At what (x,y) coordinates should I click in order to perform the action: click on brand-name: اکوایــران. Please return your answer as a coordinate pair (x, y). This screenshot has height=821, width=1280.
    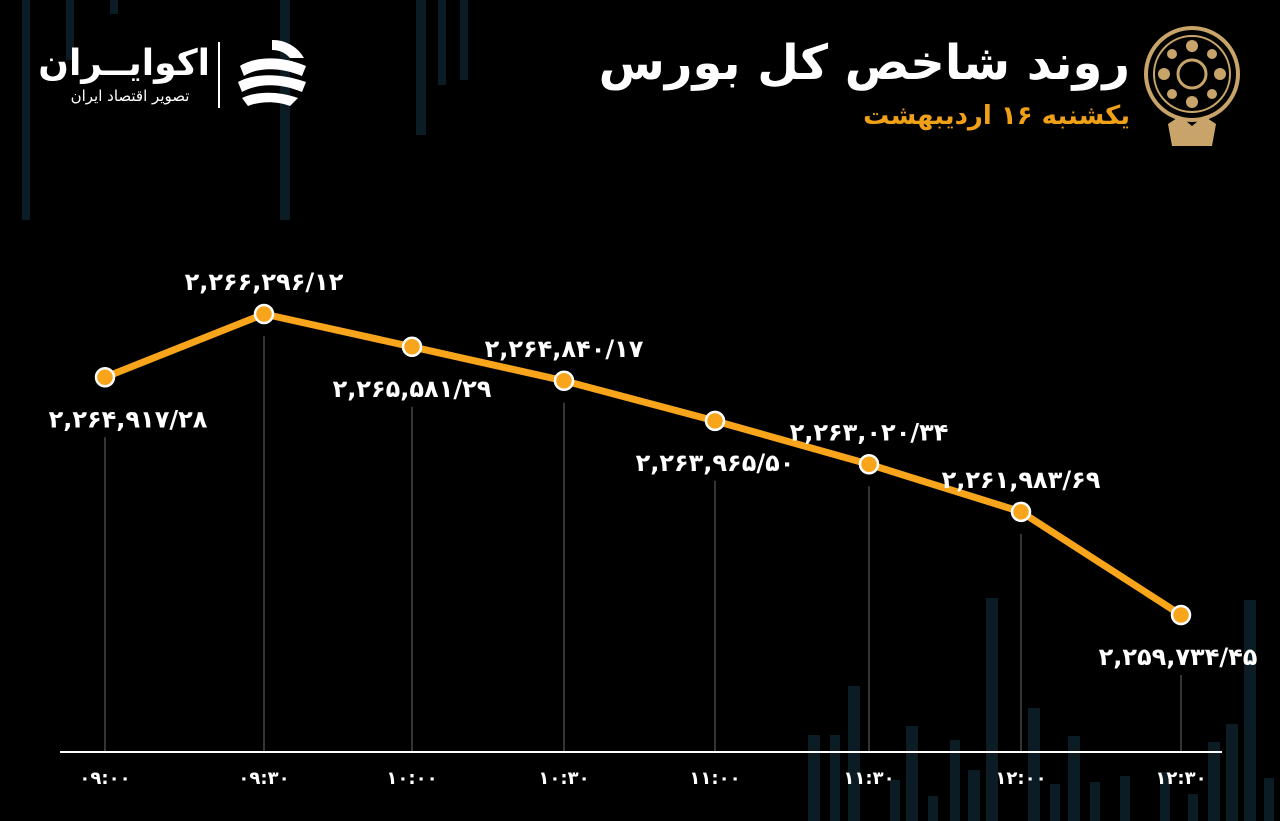
    Looking at the image, I should click on (124, 63).